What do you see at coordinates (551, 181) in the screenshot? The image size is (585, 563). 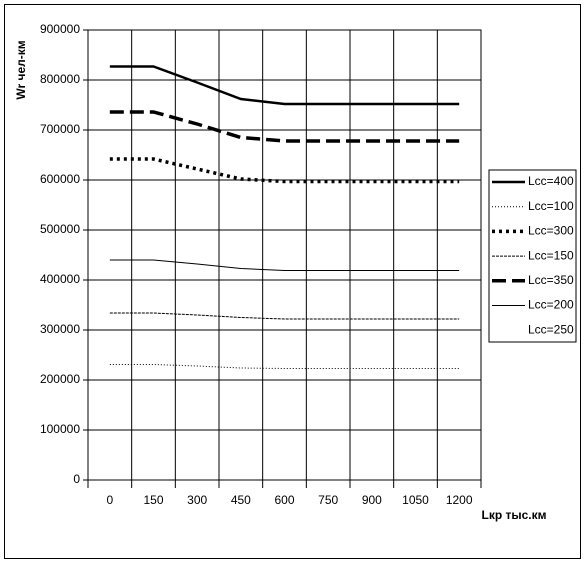 I see `legend-label: Lcc=400` at bounding box center [551, 181].